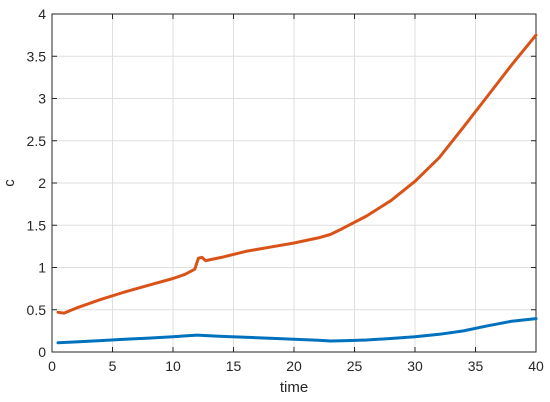 The width and height of the screenshot is (550, 402). I want to click on x-tick-label: 20, so click(294, 366).